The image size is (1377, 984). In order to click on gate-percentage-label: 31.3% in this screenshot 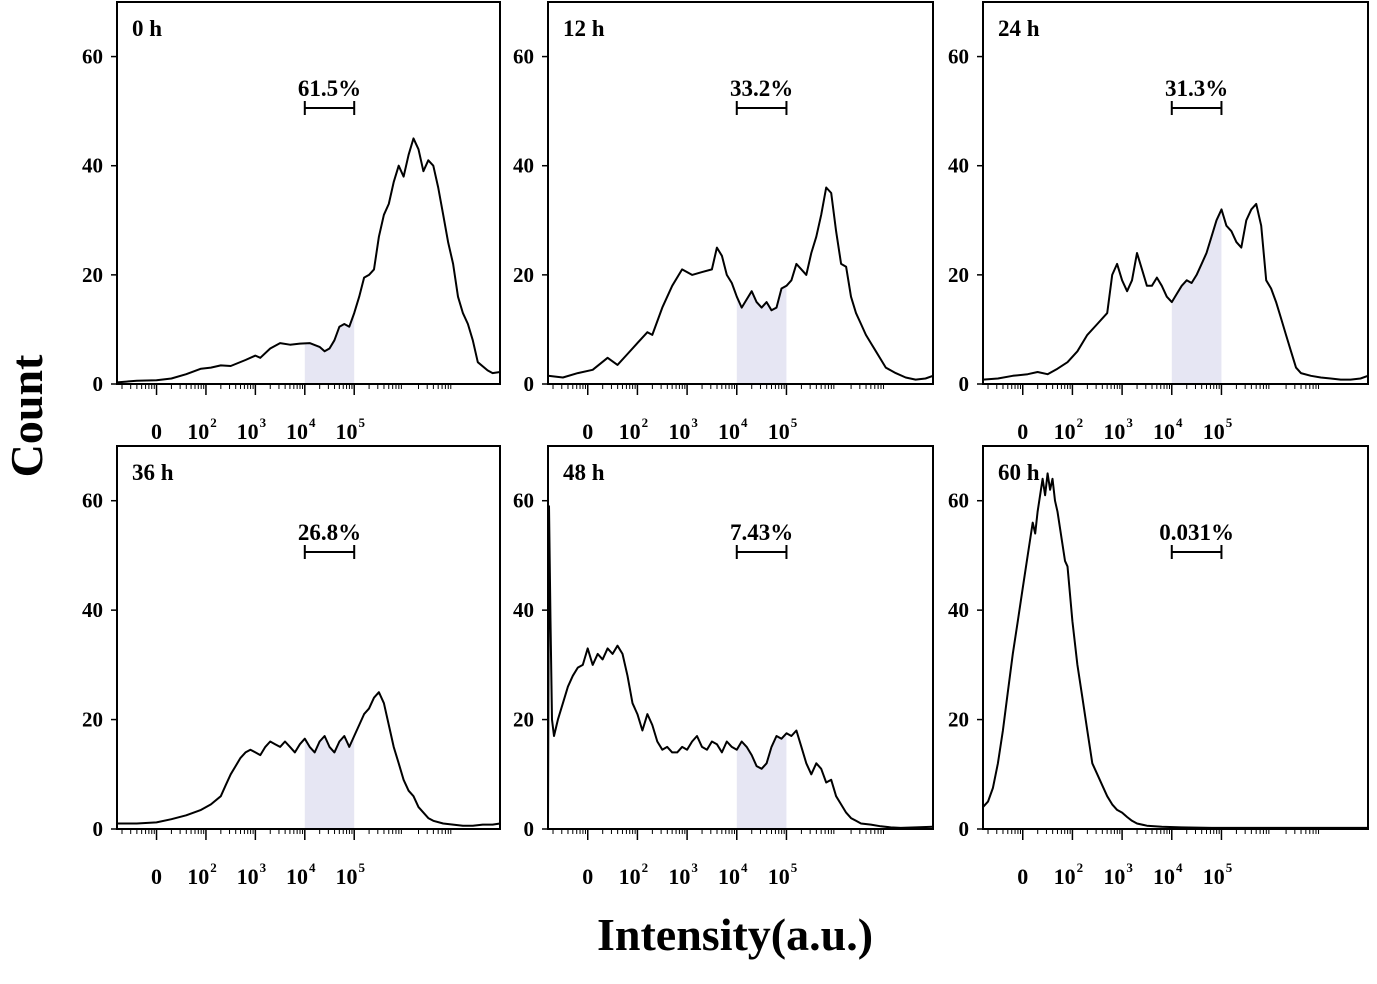, I will do `click(1196, 88)`.